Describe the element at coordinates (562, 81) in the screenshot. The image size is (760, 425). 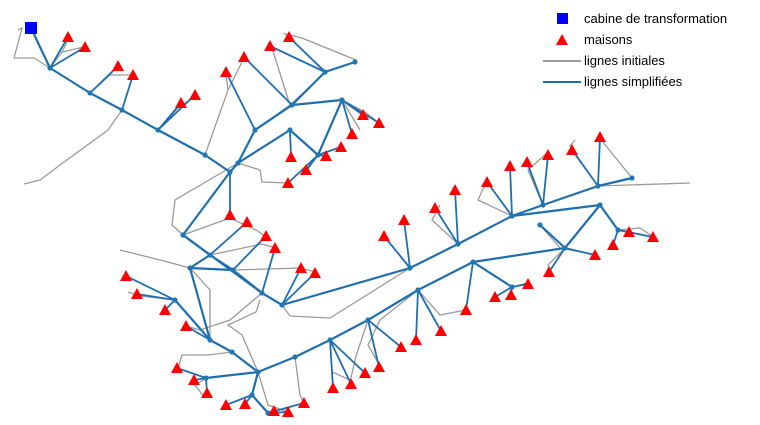
I see `simplified-line-icon` at that location.